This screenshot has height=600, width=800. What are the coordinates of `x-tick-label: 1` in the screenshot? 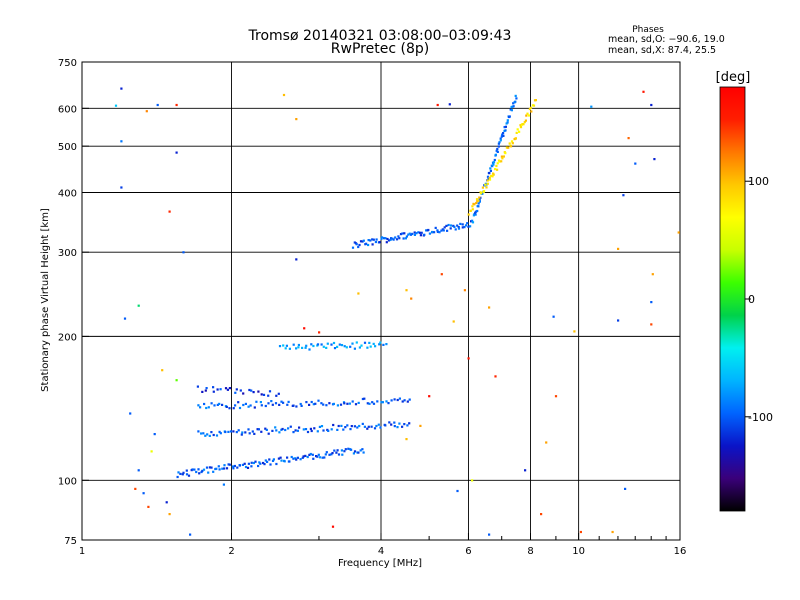 It's located at (82, 551).